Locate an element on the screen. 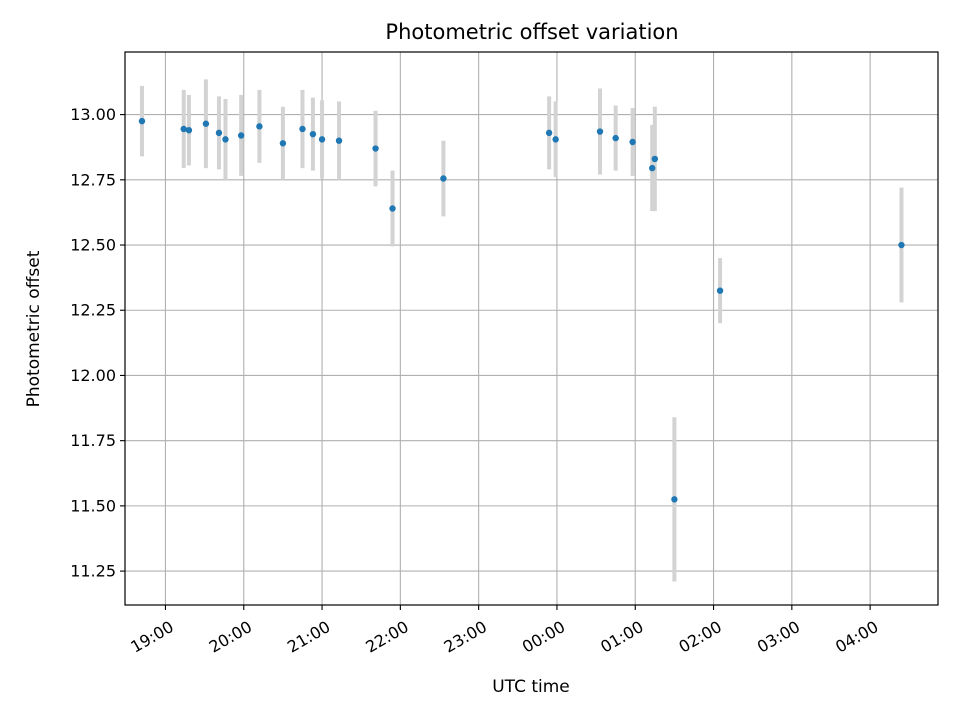 Image resolution: width=960 pixels, height=720 pixels. x-tick-label: 01:00 is located at coordinates (621, 637).